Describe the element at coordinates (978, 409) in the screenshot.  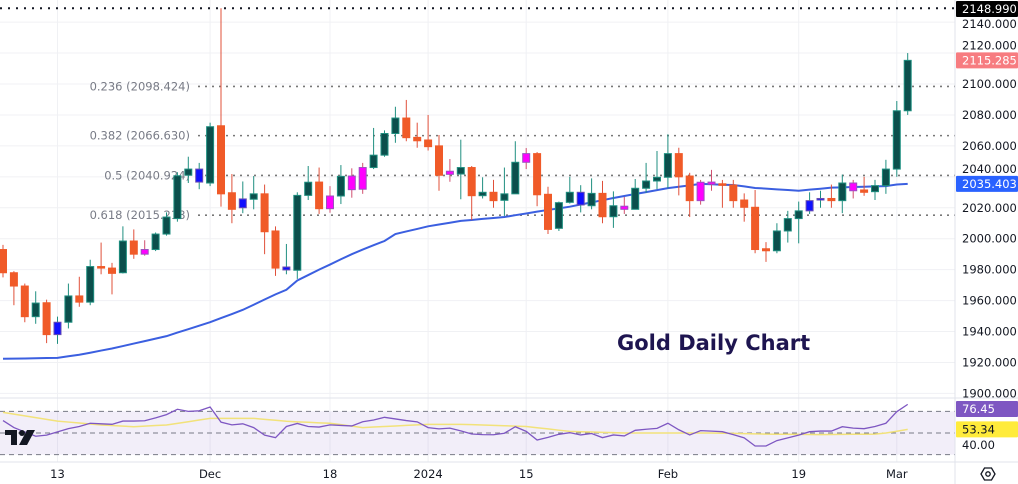
I see `rsi-badge-text: 76.45` at that location.